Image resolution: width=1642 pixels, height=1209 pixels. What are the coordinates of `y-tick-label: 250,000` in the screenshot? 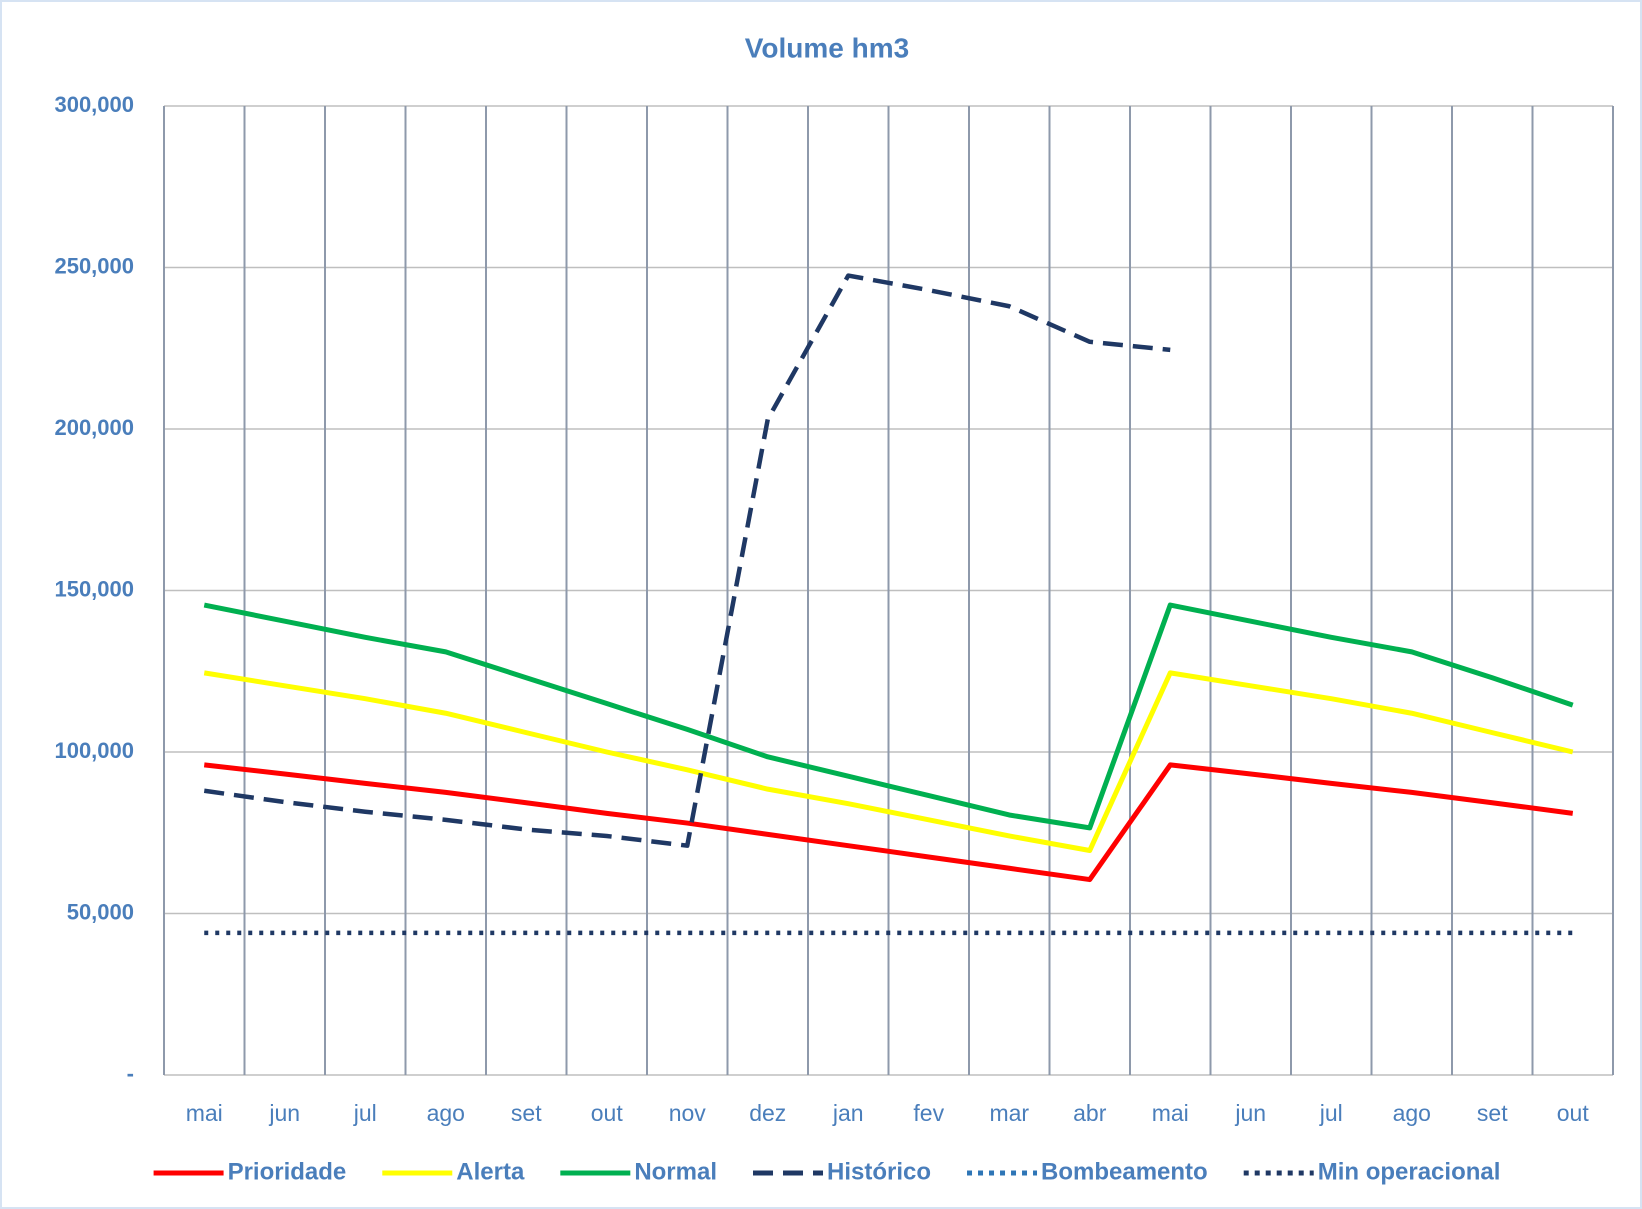 It's located at (94, 265).